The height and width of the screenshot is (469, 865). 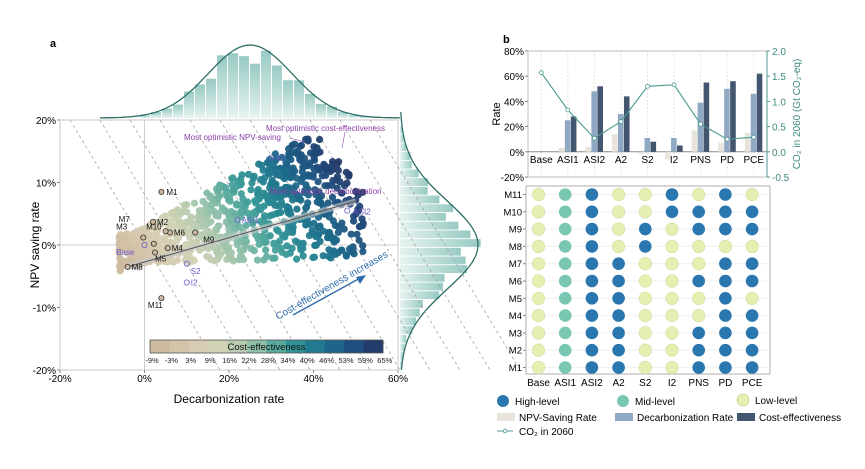 What do you see at coordinates (541, 160) in the screenshot?
I see `category-label: Base` at bounding box center [541, 160].